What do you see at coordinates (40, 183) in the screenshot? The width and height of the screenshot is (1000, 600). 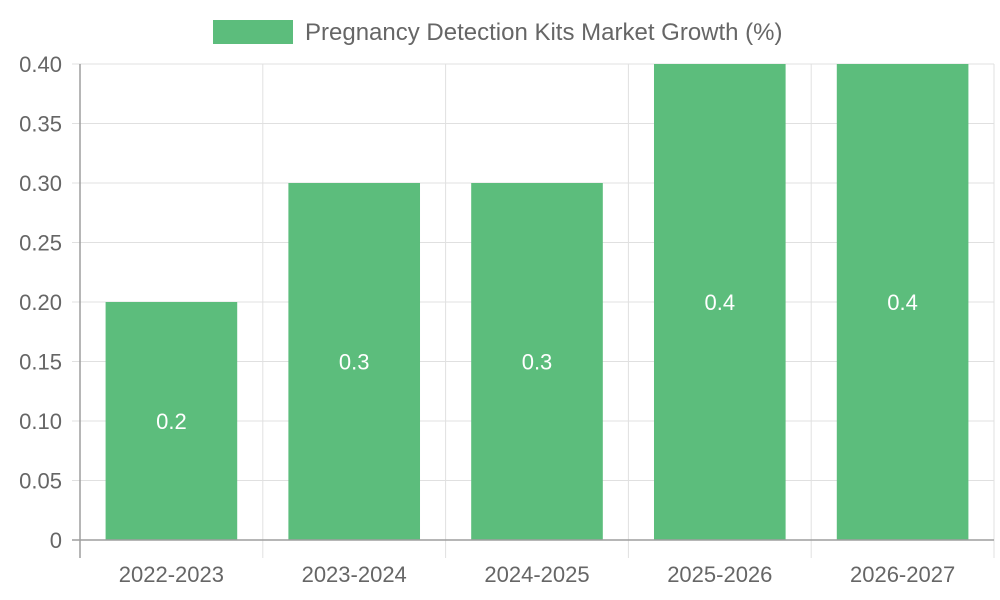 I see `y-tick-label: 0.30` at bounding box center [40, 183].